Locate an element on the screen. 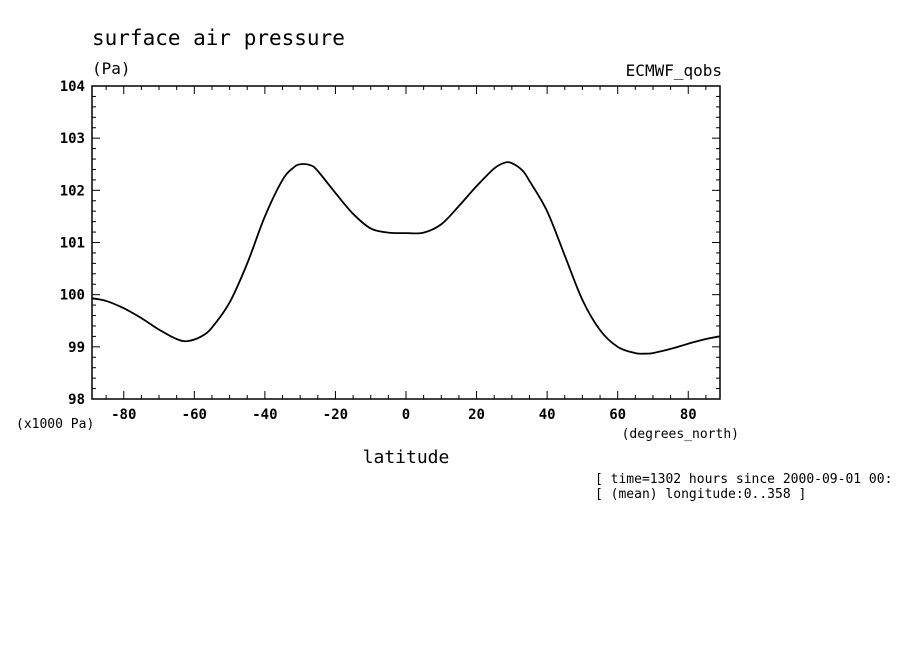 The width and height of the screenshot is (904, 654). y-tick-label: 100 is located at coordinates (72, 296).